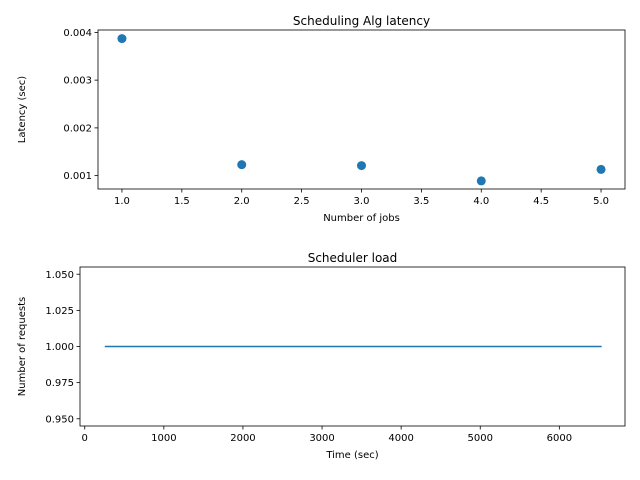 Image resolution: width=640 pixels, height=480 pixels. What do you see at coordinates (480, 438) in the screenshot?
I see `load-x-tick-label: 5000` at bounding box center [480, 438].